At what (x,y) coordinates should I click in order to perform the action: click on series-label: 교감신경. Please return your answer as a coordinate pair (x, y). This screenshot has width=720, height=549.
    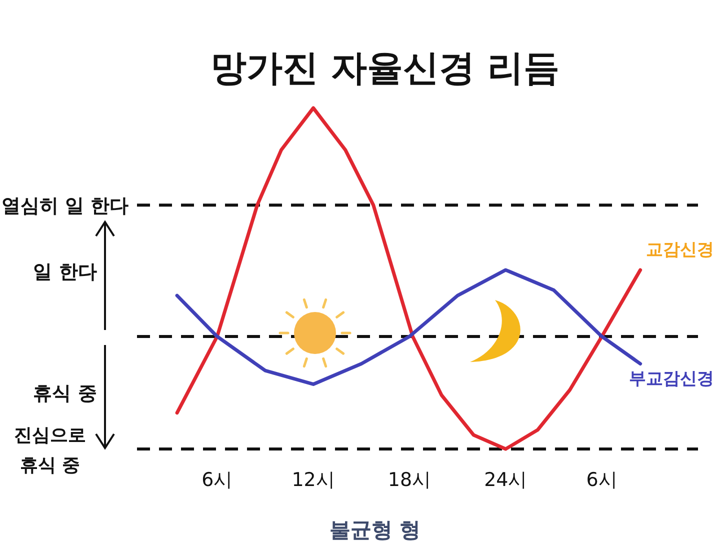
    Looking at the image, I should click on (680, 250).